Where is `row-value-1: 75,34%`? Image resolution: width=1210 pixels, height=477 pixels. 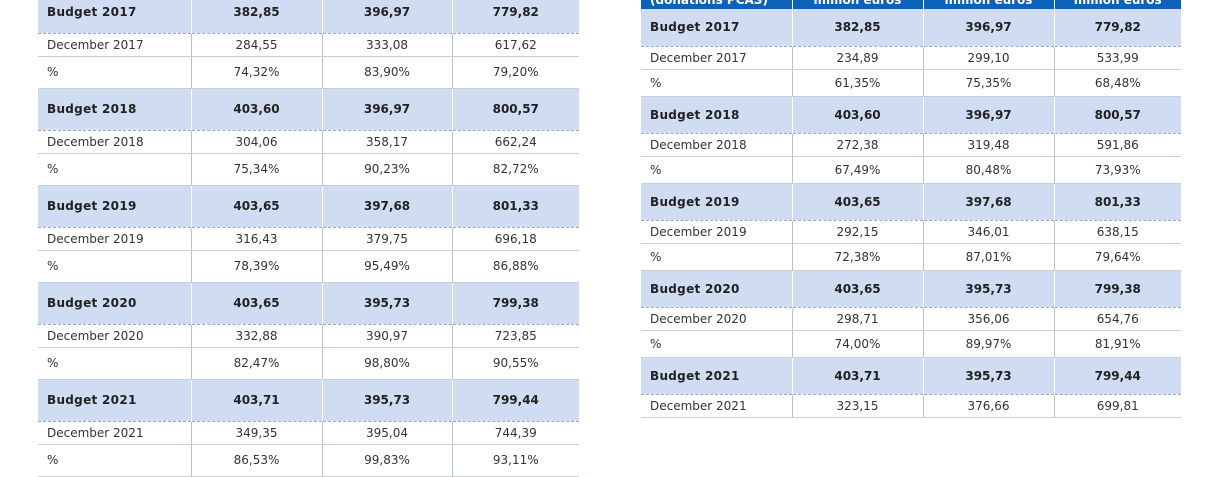
row-value-1: 75,34% is located at coordinates (257, 169).